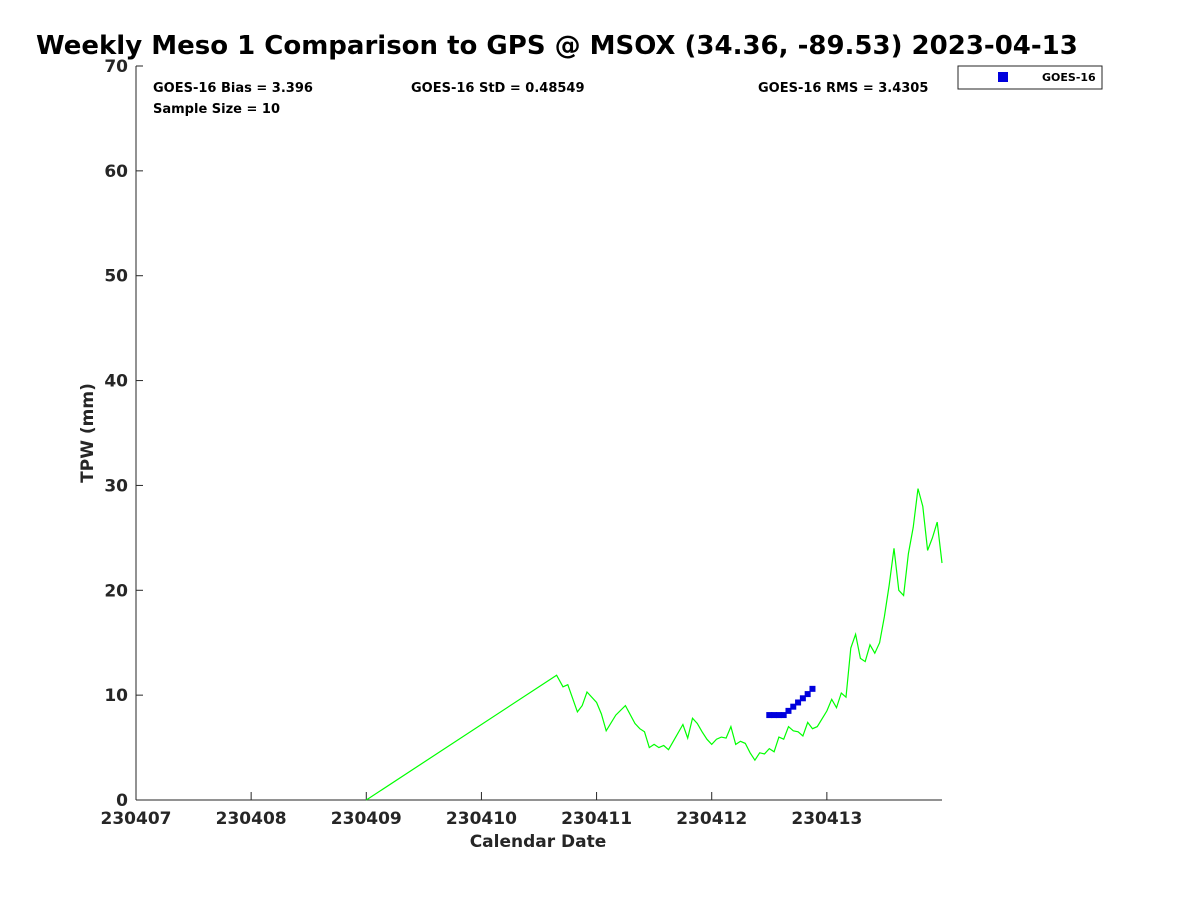  I want to click on x-tick-label: 230409, so click(366, 819).